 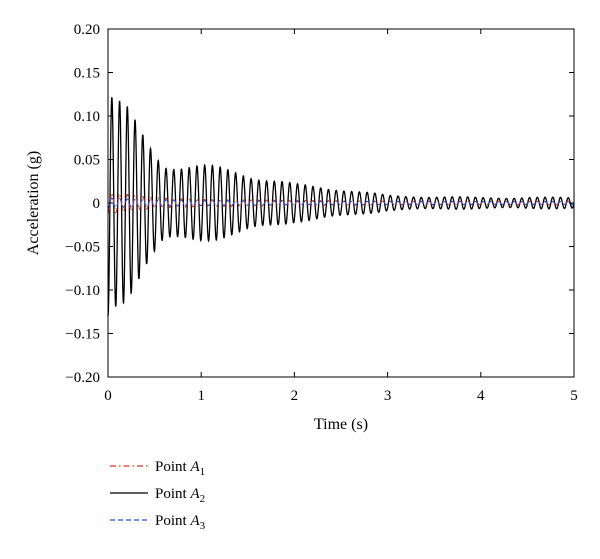 I want to click on y-tick-label: 0, so click(x=97, y=204).